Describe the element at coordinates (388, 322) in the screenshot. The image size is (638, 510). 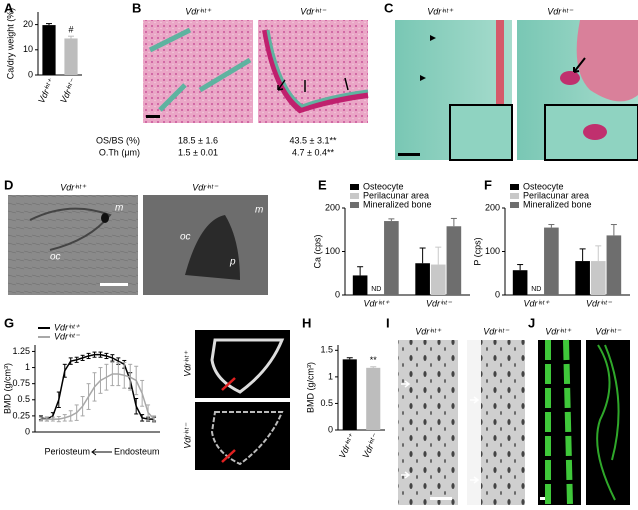
I see `panel-letter: I` at that location.